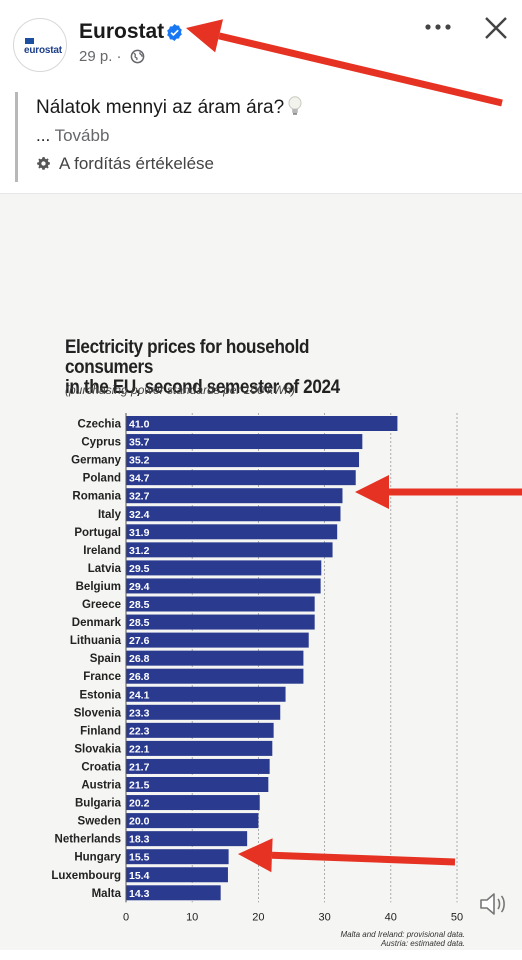  What do you see at coordinates (101, 767) in the screenshot?
I see `category-label: Croatia` at bounding box center [101, 767].